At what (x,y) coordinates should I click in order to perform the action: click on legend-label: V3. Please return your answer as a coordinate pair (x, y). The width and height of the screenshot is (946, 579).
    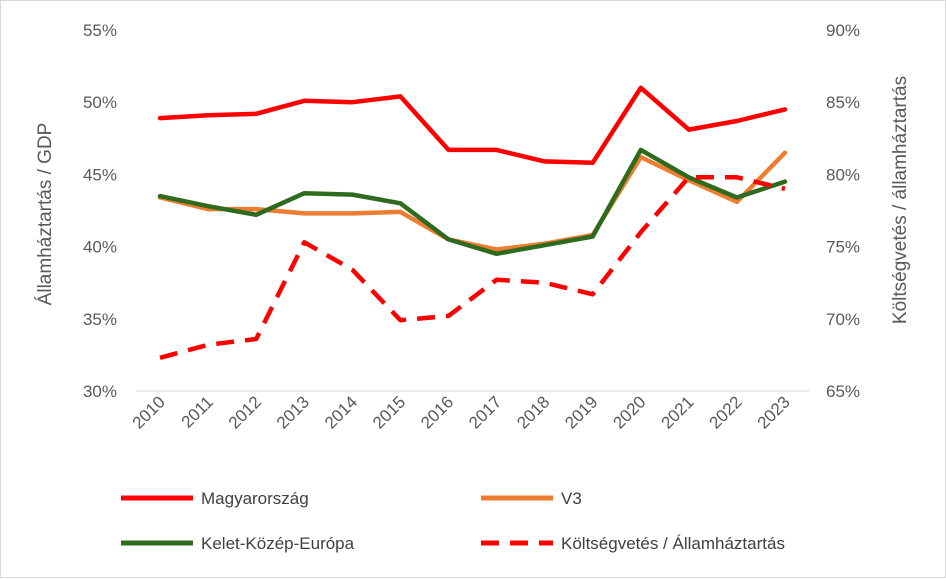
    Looking at the image, I should click on (571, 498).